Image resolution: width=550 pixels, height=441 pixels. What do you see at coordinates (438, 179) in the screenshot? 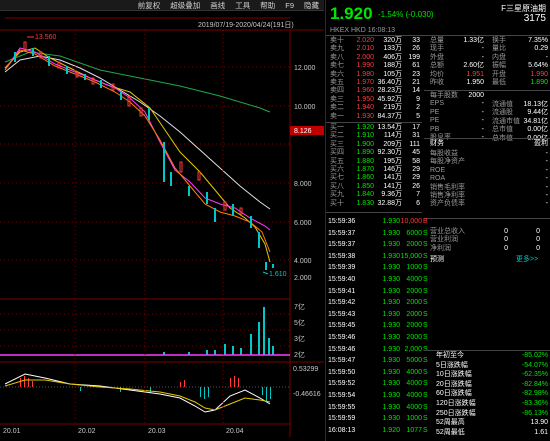
I see `fin-label: ROA` at bounding box center [438, 179].